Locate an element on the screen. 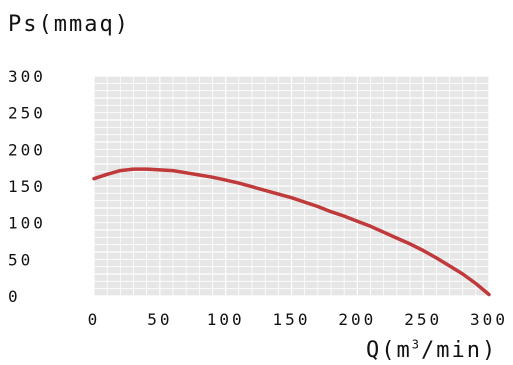  y-tick-label: 250 is located at coordinates (27, 113).